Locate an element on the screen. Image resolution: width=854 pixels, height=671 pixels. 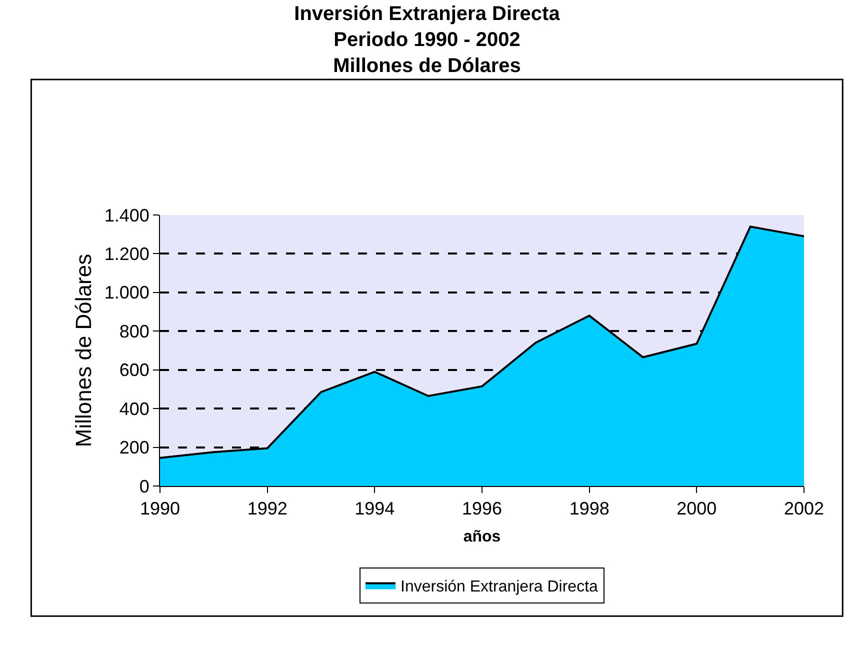
legend-label: Inversión Extranjera Directa is located at coordinates (499, 587).